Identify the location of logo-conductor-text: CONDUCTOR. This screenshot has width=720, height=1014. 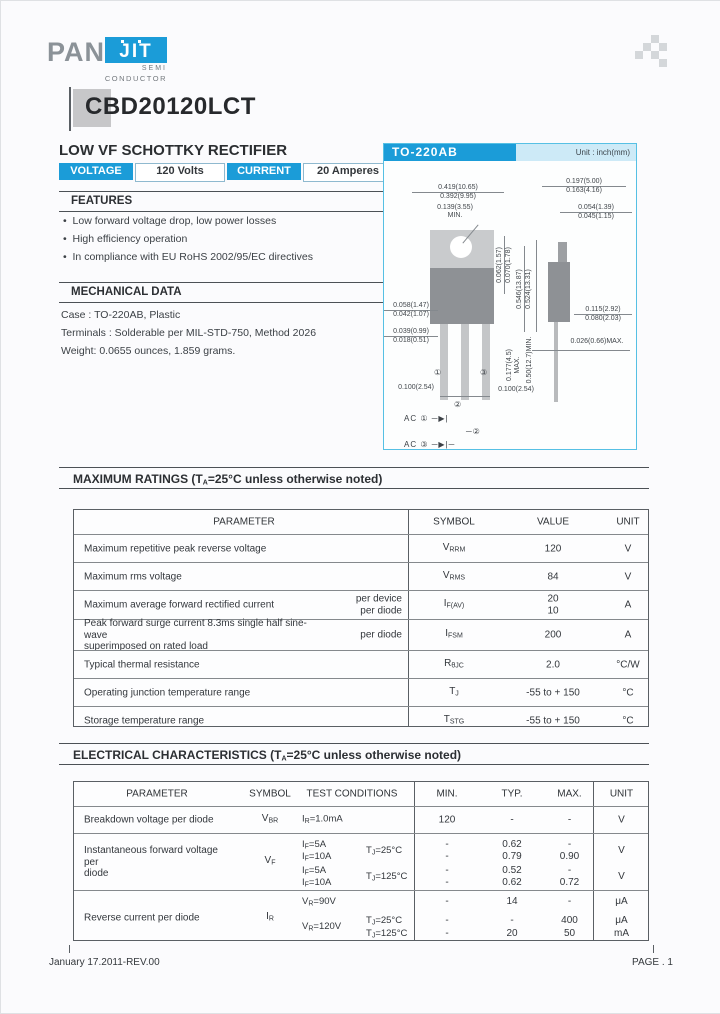
(135, 78).